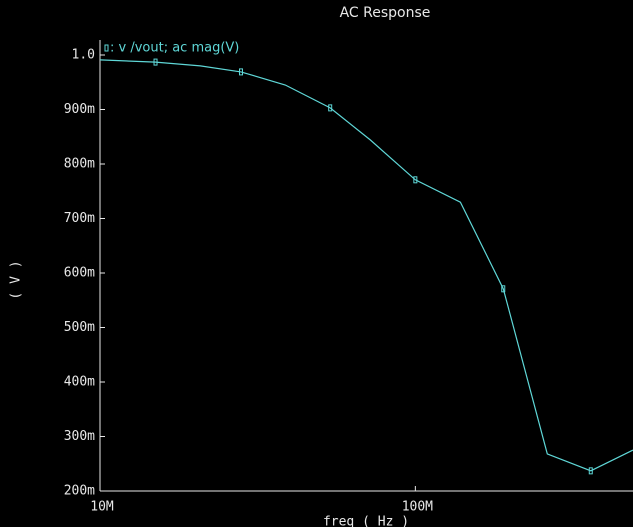 The image size is (633, 527). What do you see at coordinates (79, 273) in the screenshot?
I see `y-tick-label: 600m` at bounding box center [79, 273].